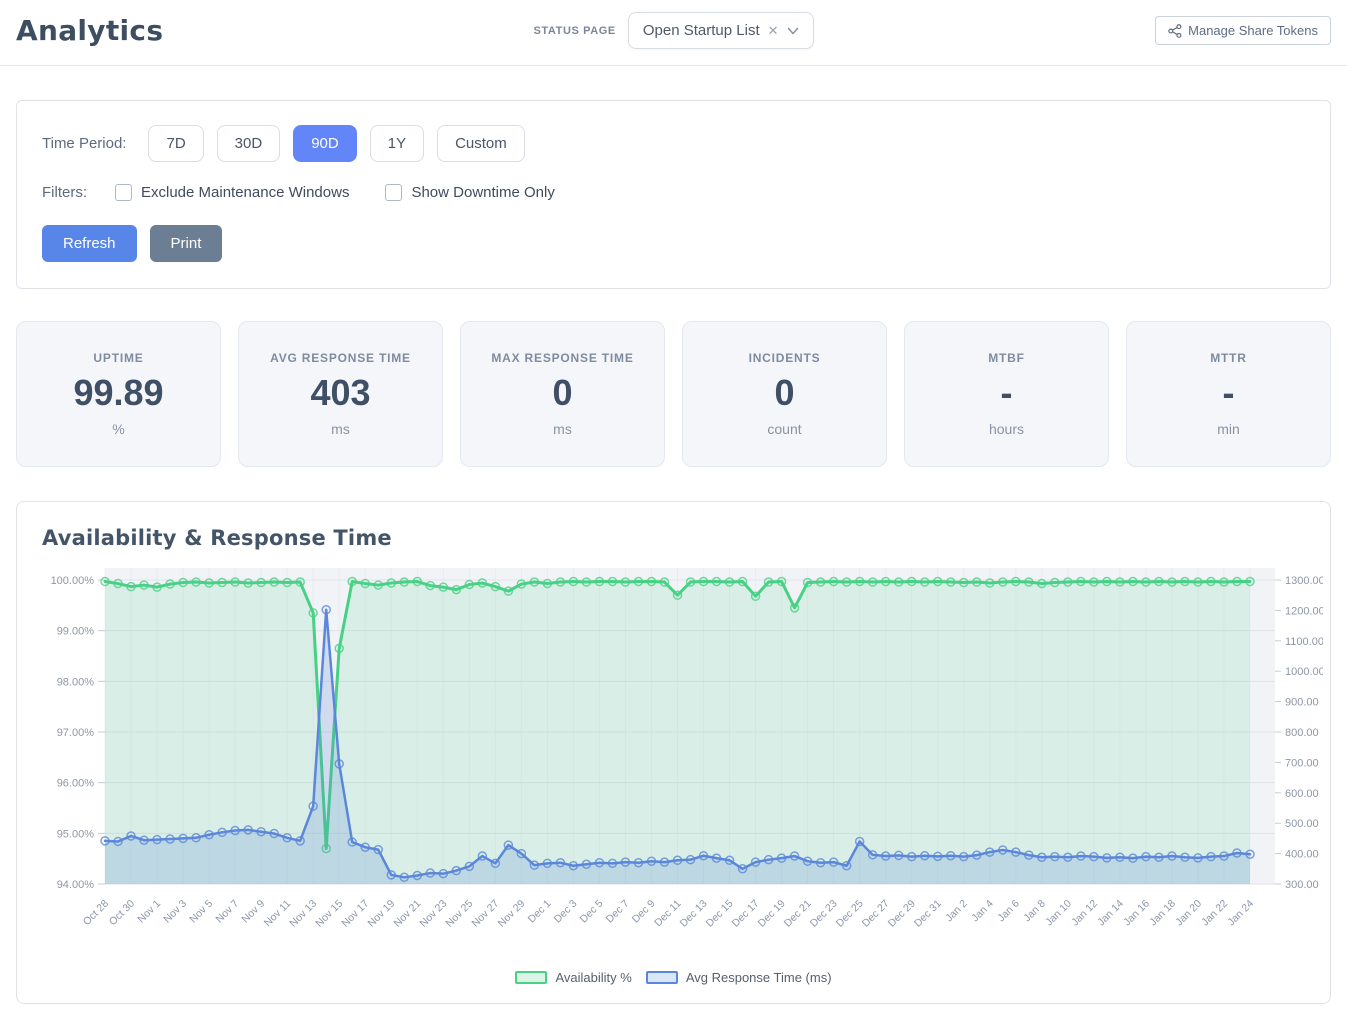  I want to click on metric-value: 0, so click(562, 393).